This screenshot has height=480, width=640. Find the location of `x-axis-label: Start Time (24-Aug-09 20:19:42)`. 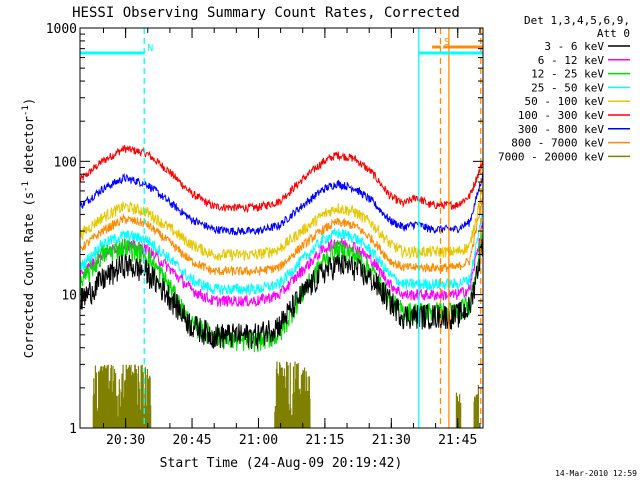

x-axis-label: Start Time (24-Aug-09 20:19:42) is located at coordinates (281, 463).